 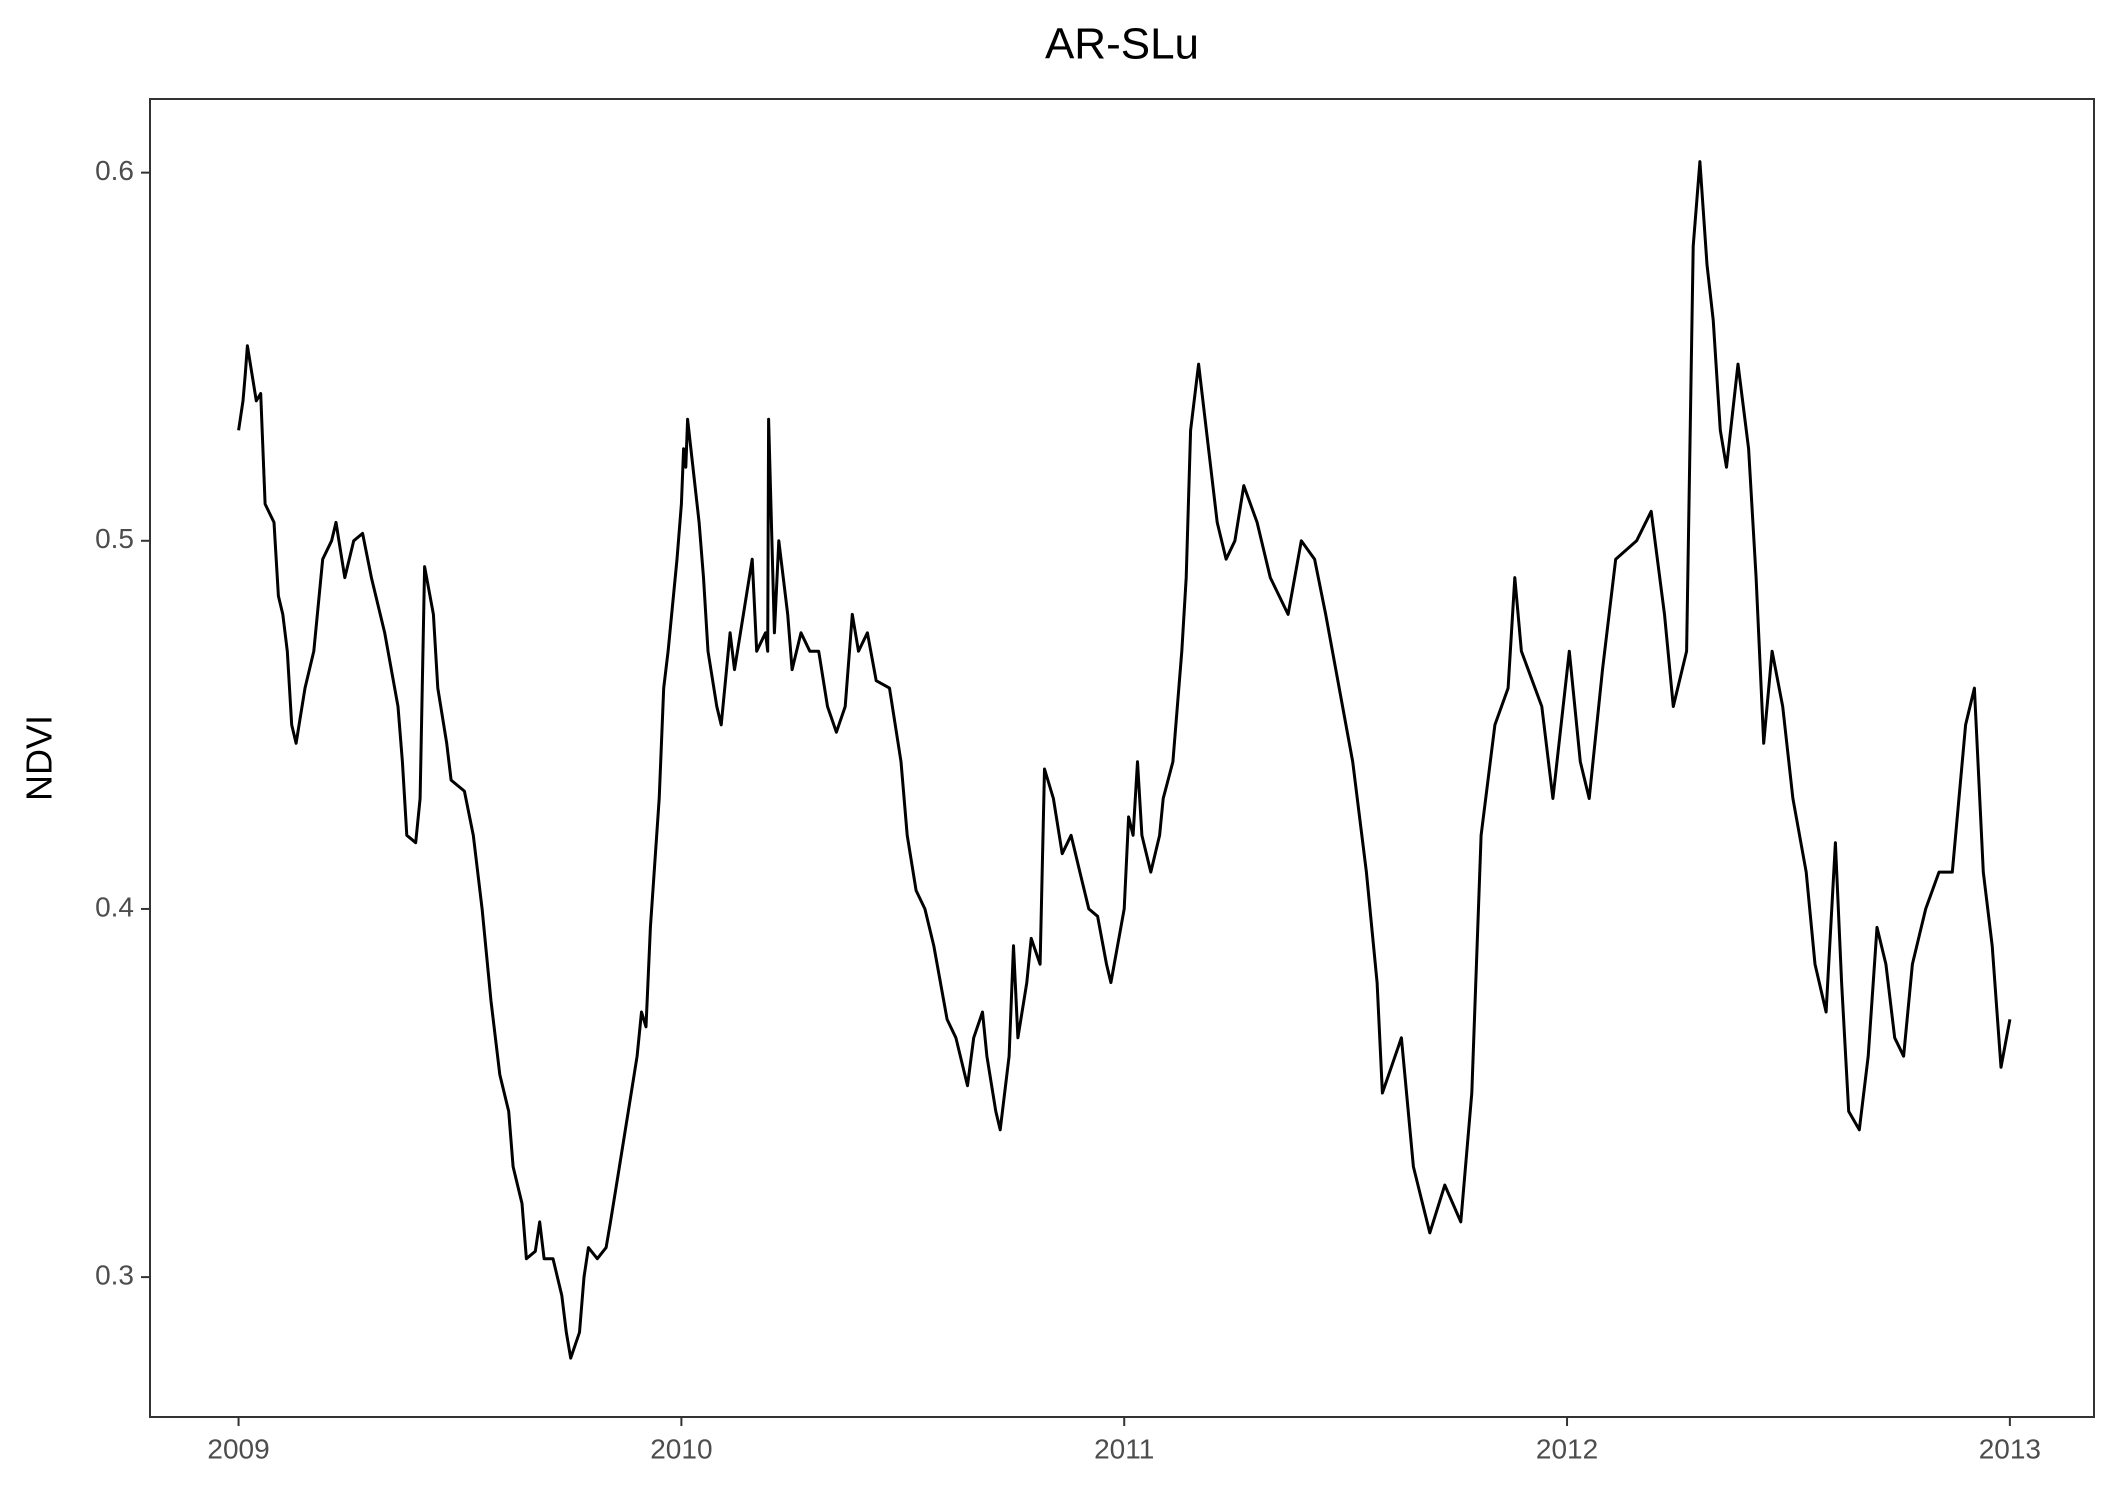 I want to click on chart-title: AR-SLu, so click(x=1122, y=44).